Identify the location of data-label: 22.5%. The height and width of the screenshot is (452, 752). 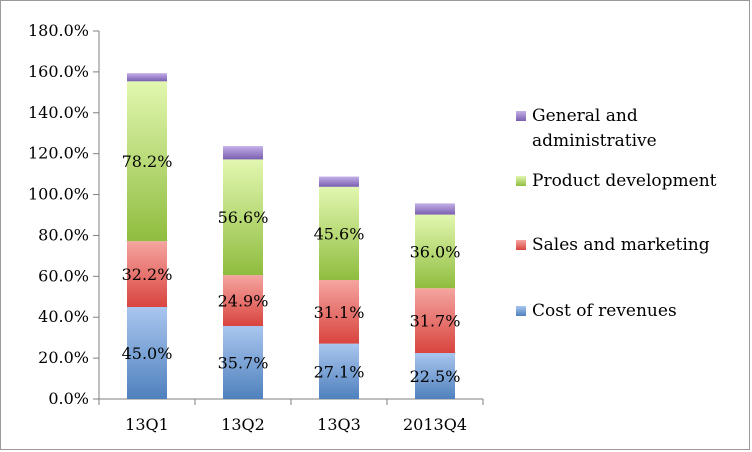
(435, 376).